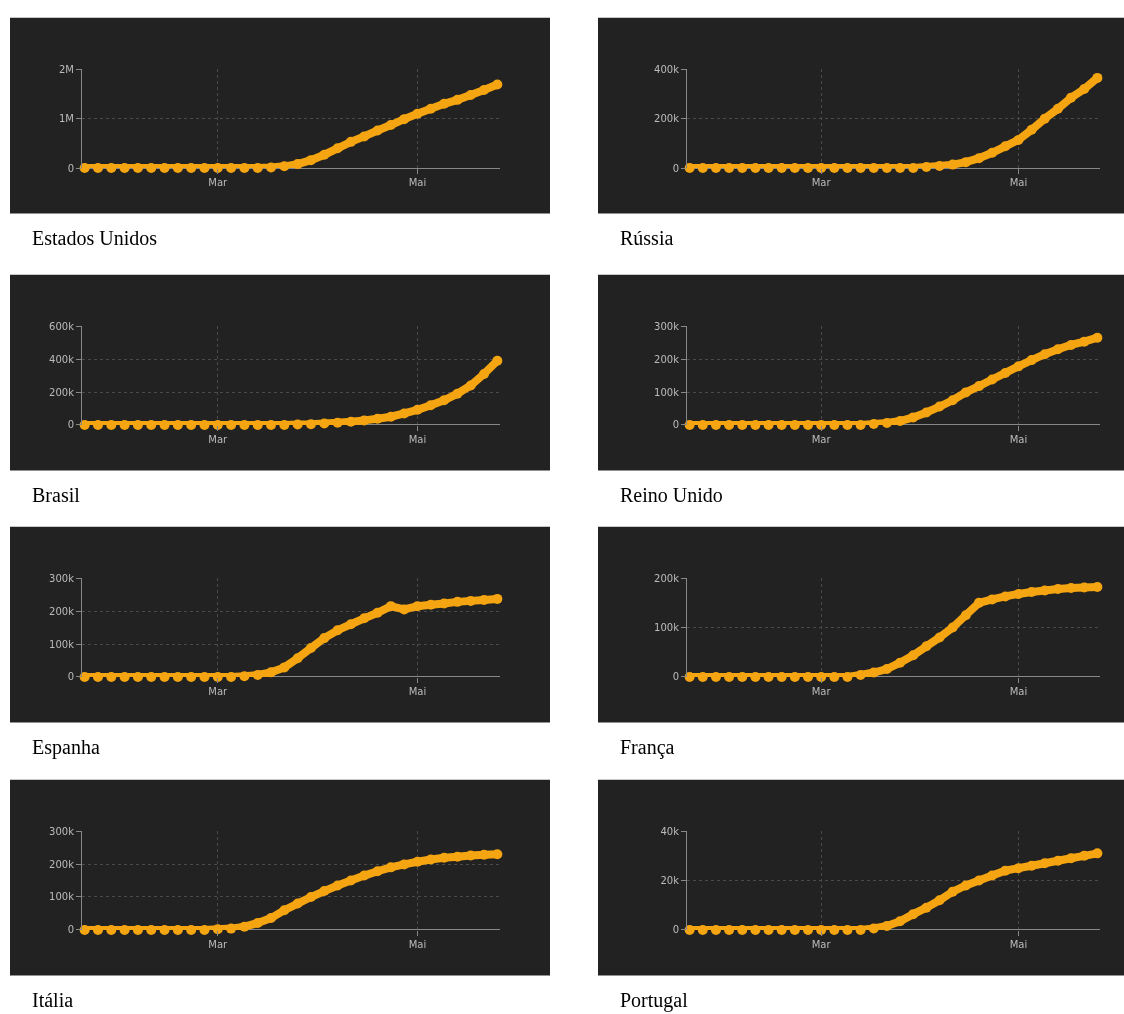 Image resolution: width=1124 pixels, height=1014 pixels. What do you see at coordinates (671, 495) in the screenshot?
I see `text: Reino Unido` at bounding box center [671, 495].